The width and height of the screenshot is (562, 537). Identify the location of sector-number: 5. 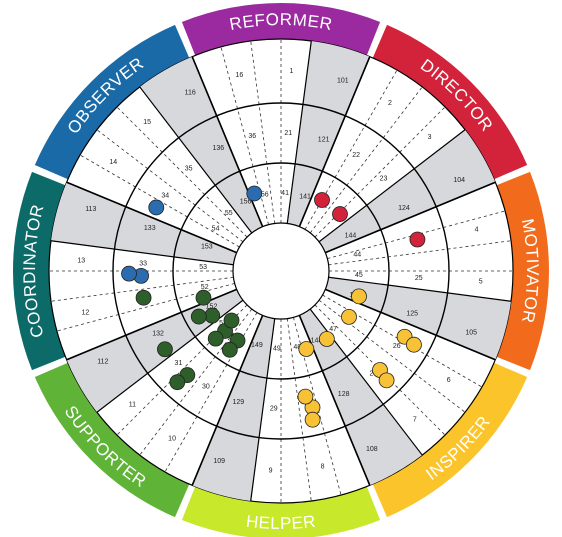
(481, 281).